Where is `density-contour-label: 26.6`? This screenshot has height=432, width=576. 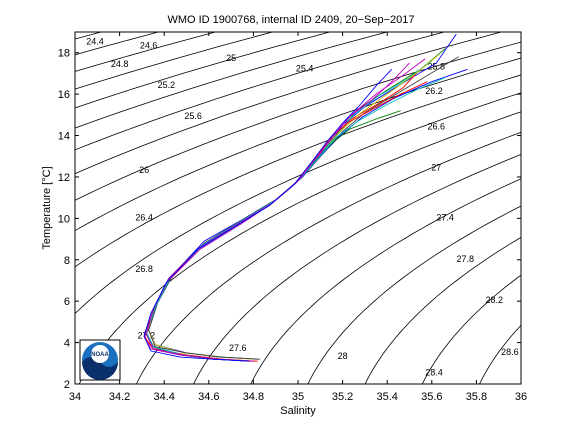 density-contour-label: 26.6 is located at coordinates (436, 126).